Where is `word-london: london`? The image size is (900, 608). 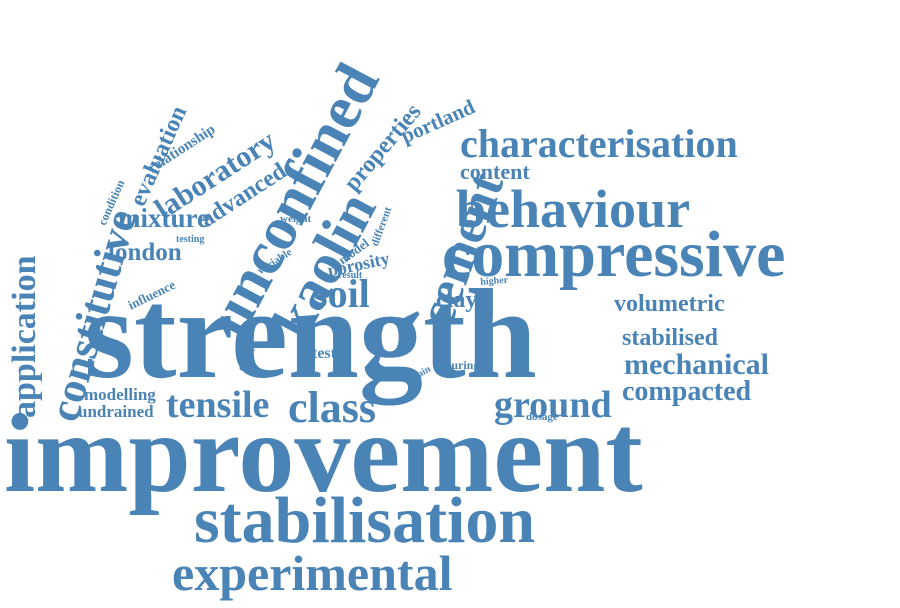 word-london: london is located at coordinates (145, 252).